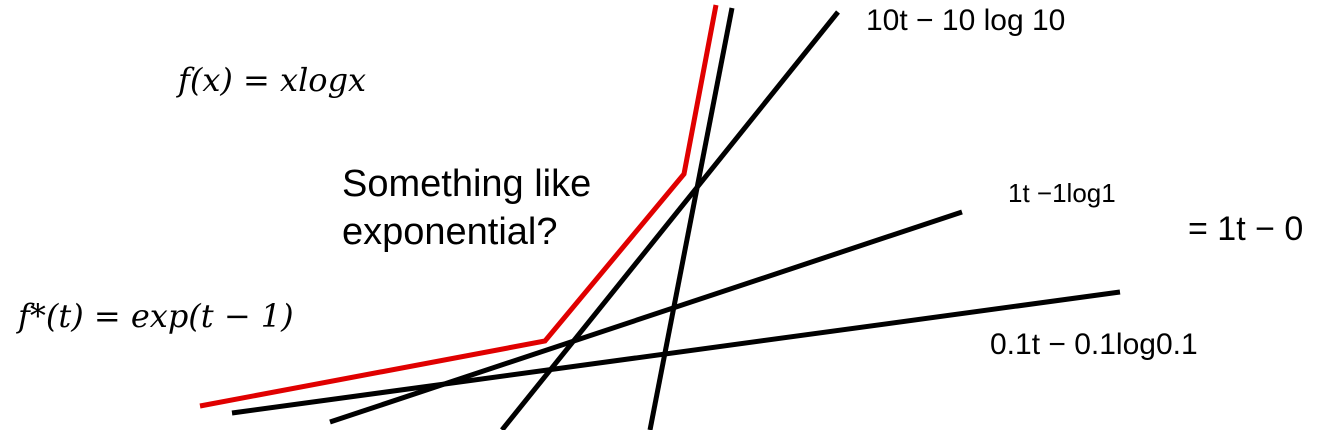 The image size is (1338, 430). I want to click on tangent-line-0-1-label: 0.1t − 0.1log0.1, so click(1094, 344).